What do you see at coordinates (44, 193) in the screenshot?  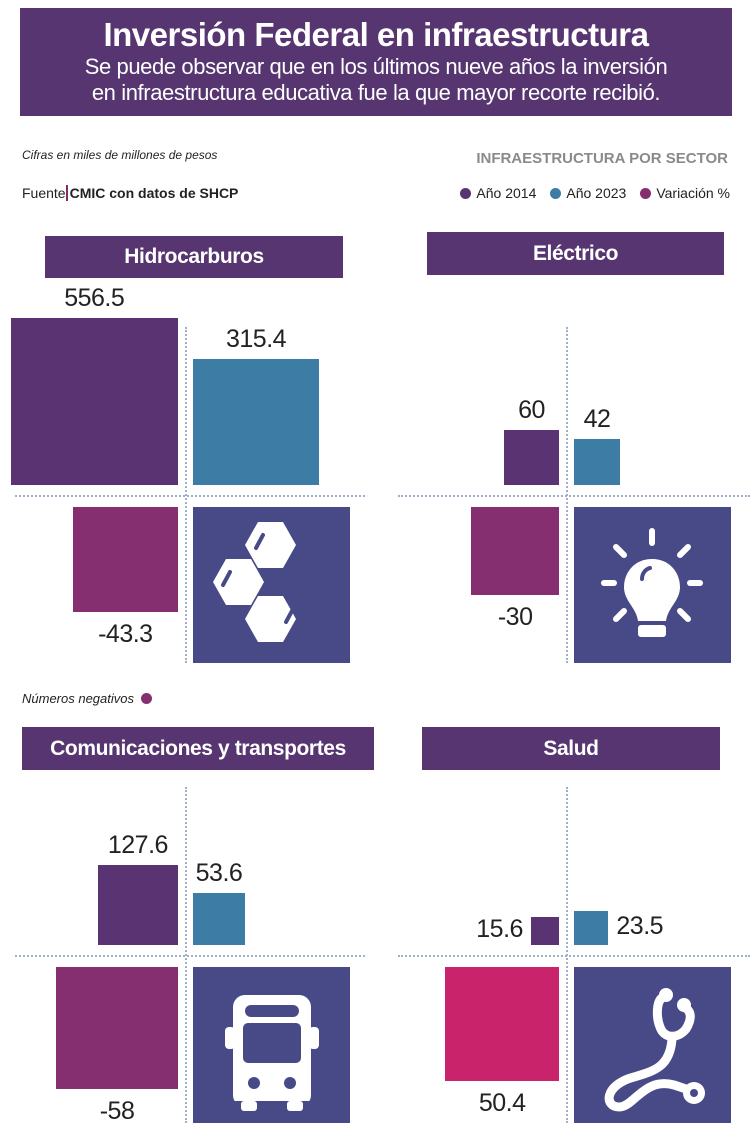 I see `source-prefix: Fuente` at bounding box center [44, 193].